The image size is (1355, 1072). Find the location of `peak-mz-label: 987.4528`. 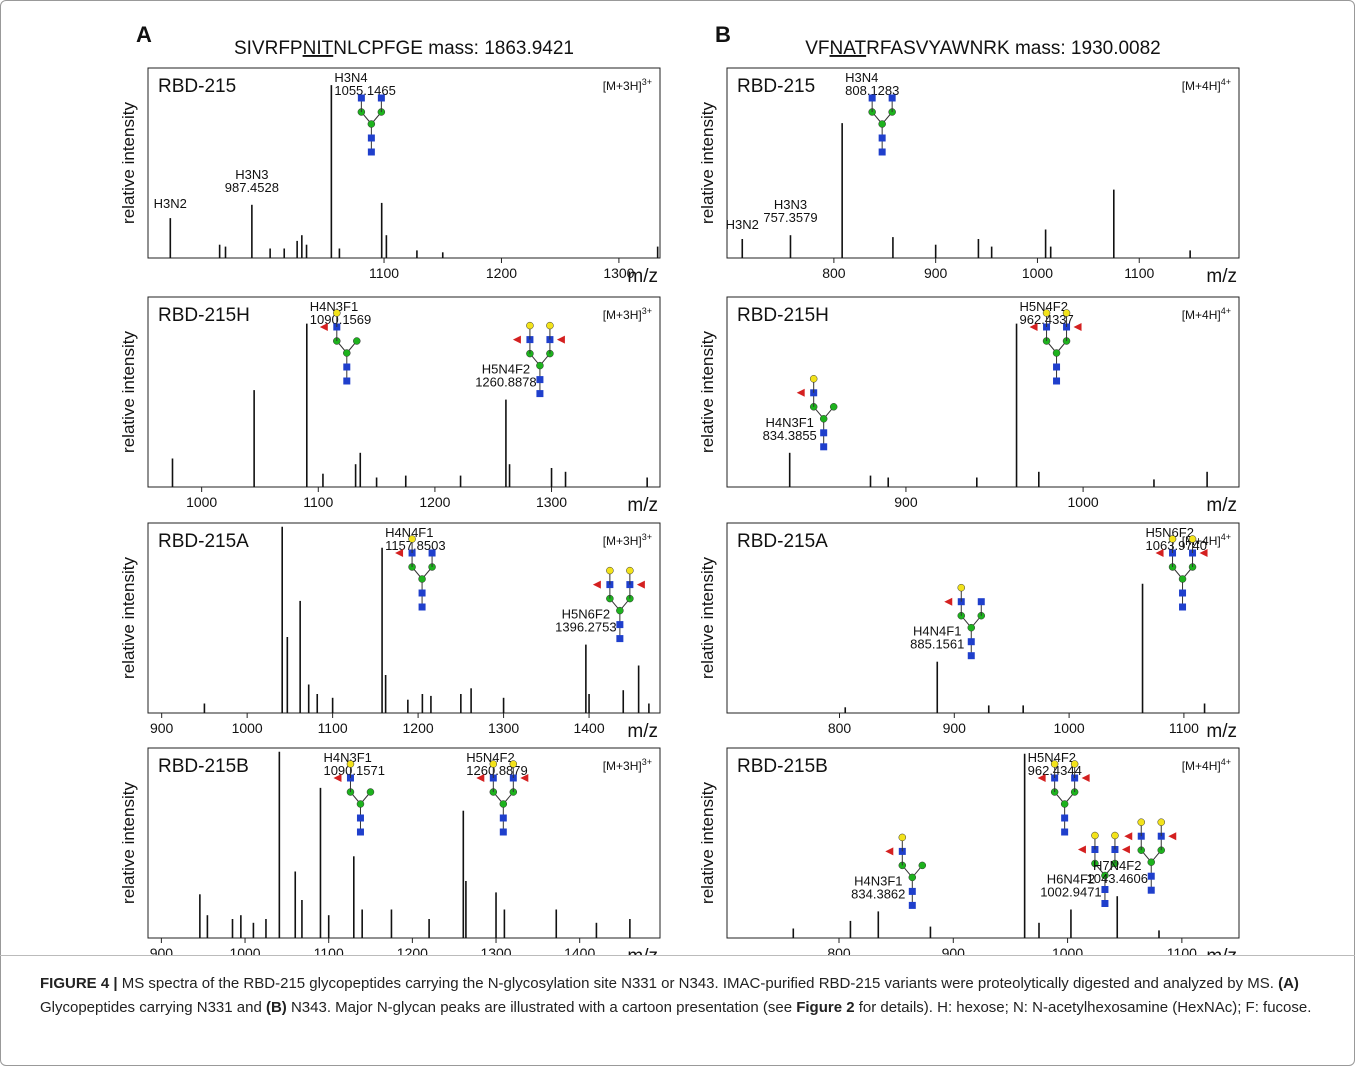

peak-mz-label: 987.4528 is located at coordinates (252, 187).